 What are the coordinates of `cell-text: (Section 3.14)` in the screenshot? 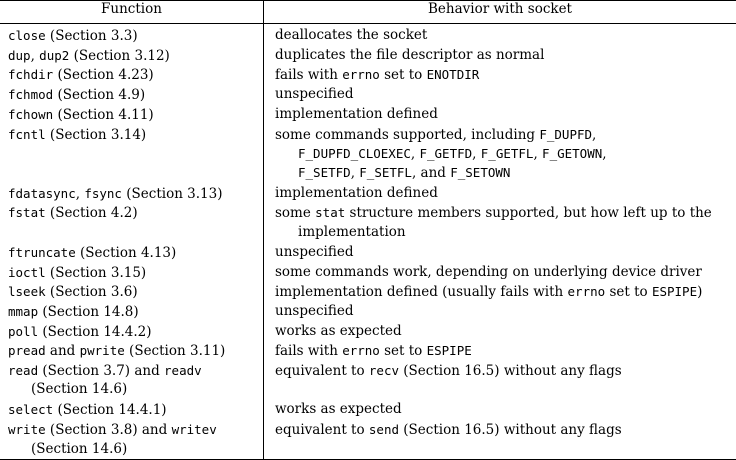 It's located at (96, 134).